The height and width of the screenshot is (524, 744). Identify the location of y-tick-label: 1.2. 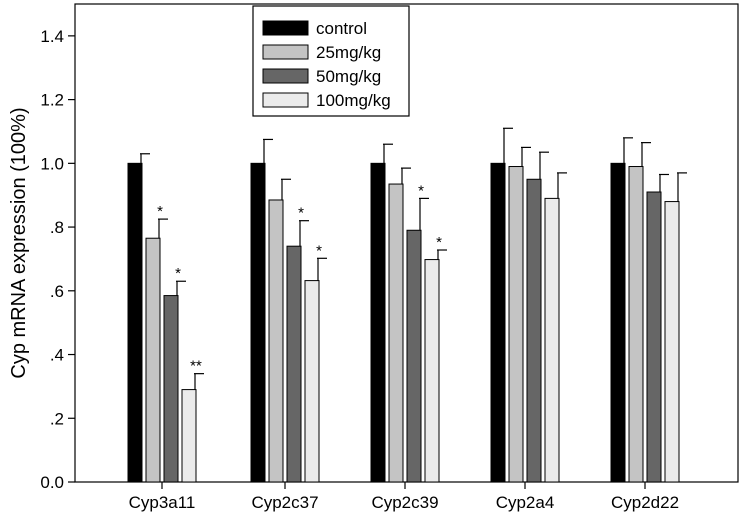
(52, 100).